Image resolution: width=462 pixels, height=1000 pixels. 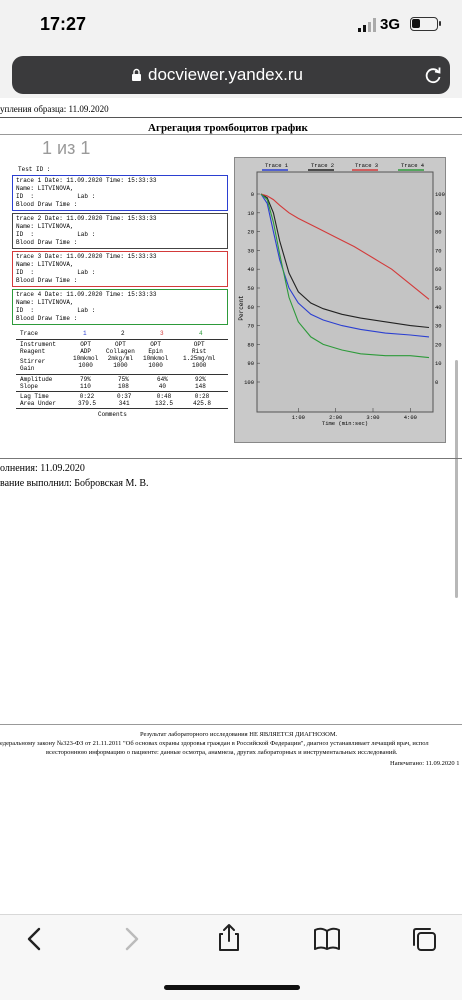 What do you see at coordinates (38, 348) in the screenshot?
I see `instrument-label: Instrument Reagent` at bounding box center [38, 348].